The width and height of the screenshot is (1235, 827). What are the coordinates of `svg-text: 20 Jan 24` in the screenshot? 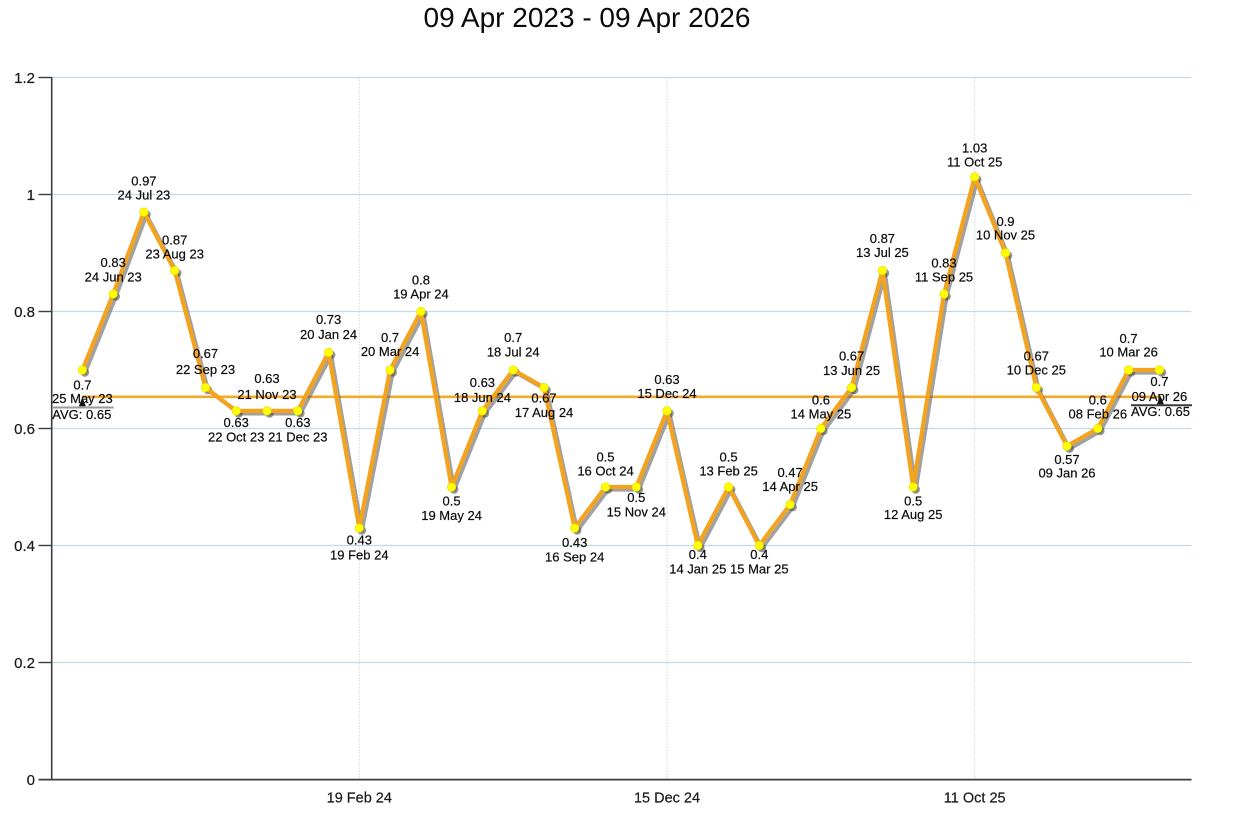 It's located at (328, 334).